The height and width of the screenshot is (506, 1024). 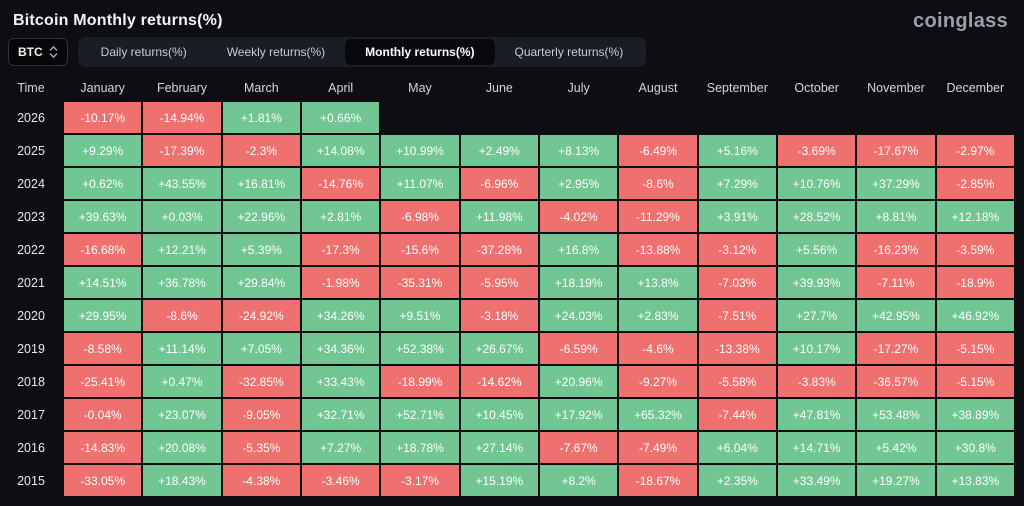 What do you see at coordinates (261, 414) in the screenshot?
I see `return-cell: -9.05%` at bounding box center [261, 414].